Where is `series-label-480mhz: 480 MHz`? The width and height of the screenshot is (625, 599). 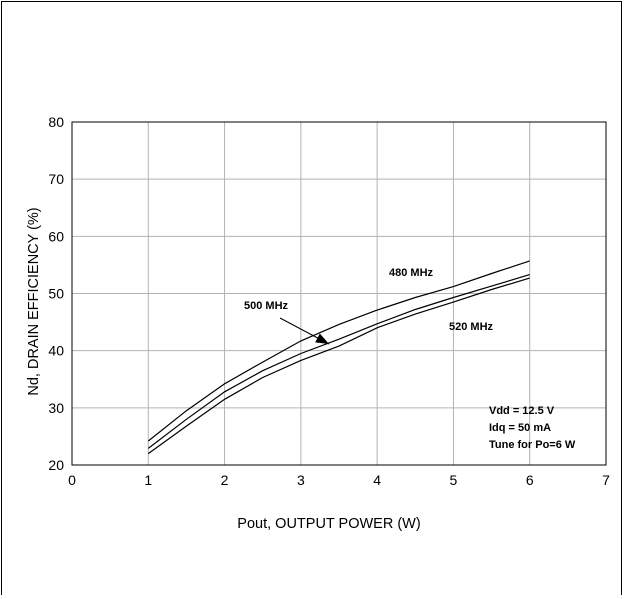
series-label-480mhz: 480 MHz is located at coordinates (411, 273).